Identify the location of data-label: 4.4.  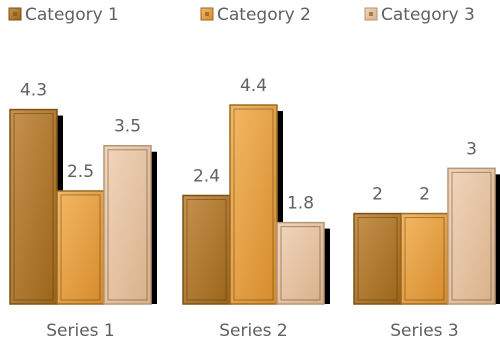
(253, 86).